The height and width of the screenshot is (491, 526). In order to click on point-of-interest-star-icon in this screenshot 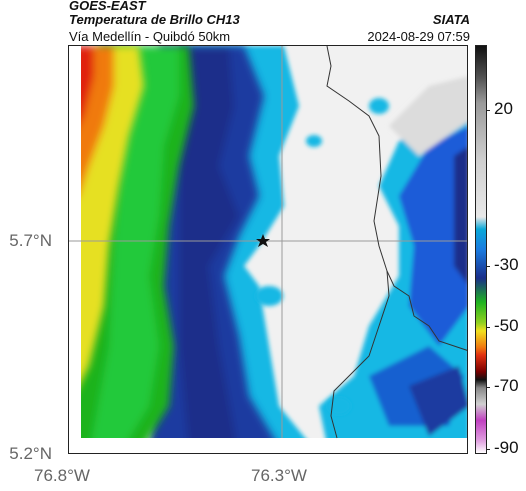, I will do `click(263, 240)`.